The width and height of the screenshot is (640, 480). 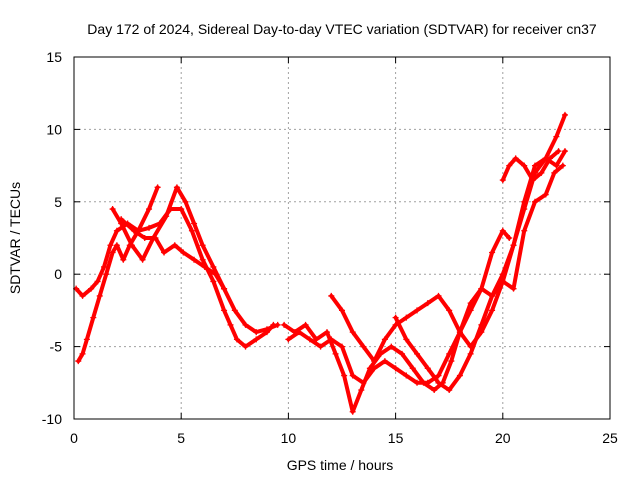 I want to click on y-tick-label: -10, so click(x=52, y=419).